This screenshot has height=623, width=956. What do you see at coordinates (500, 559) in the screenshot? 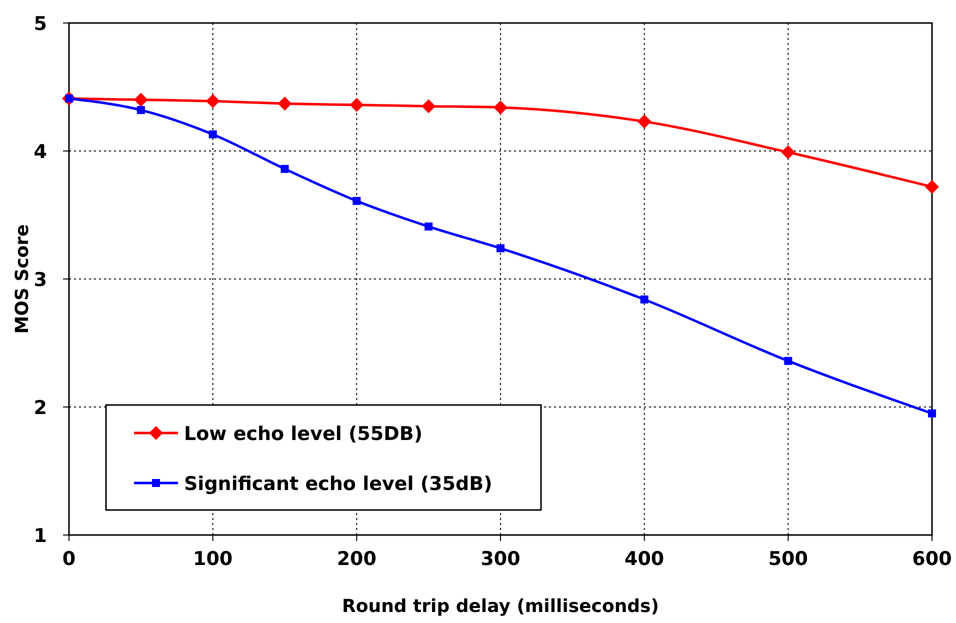
I see `x-tick-label: 300` at bounding box center [500, 559].